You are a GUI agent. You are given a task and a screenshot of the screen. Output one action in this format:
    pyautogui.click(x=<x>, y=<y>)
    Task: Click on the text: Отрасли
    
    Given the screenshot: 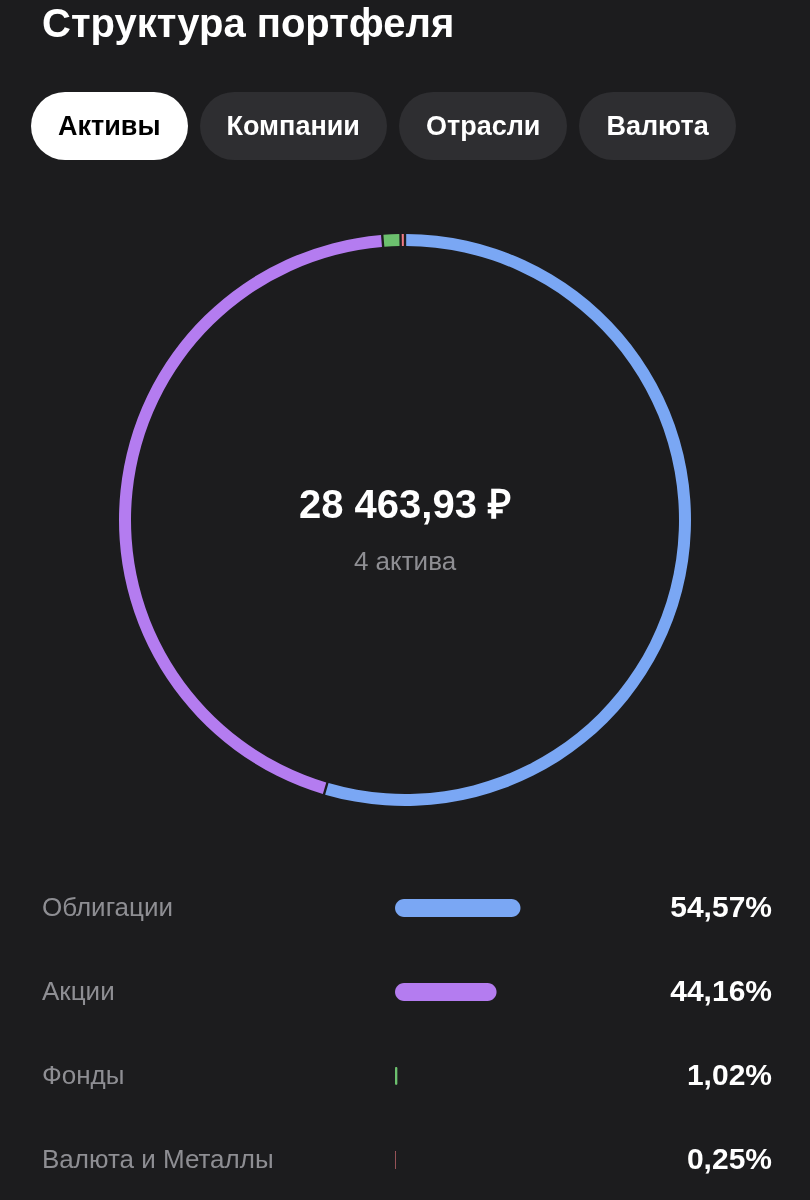 What is the action you would take?
    pyautogui.click(x=483, y=126)
    